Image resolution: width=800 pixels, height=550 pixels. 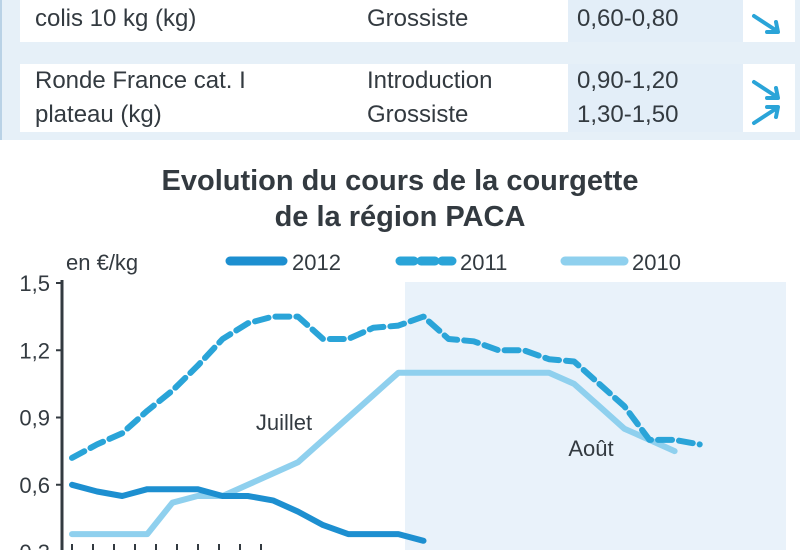 What do you see at coordinates (628, 114) in the screenshot?
I see `price-range: 1,30-1,50` at bounding box center [628, 114].